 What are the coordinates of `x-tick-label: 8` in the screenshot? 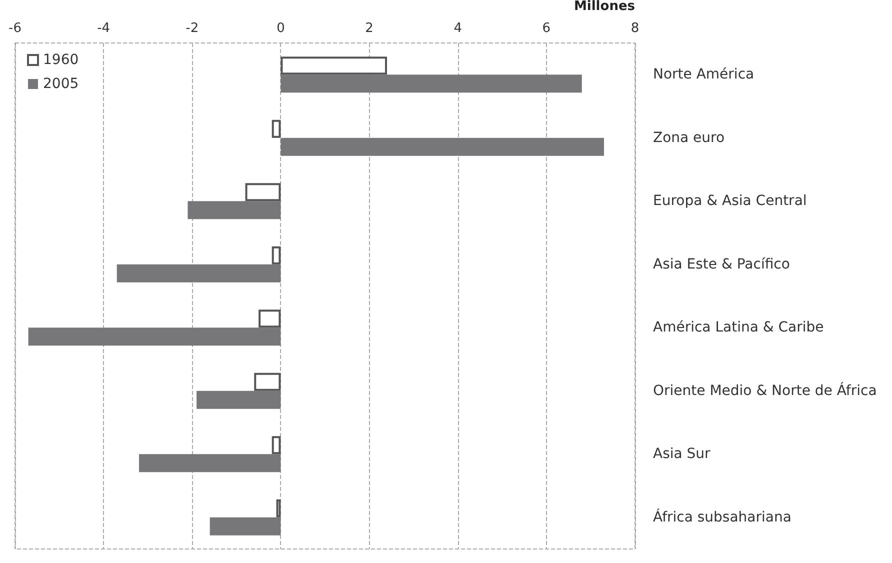 It's located at (635, 28).